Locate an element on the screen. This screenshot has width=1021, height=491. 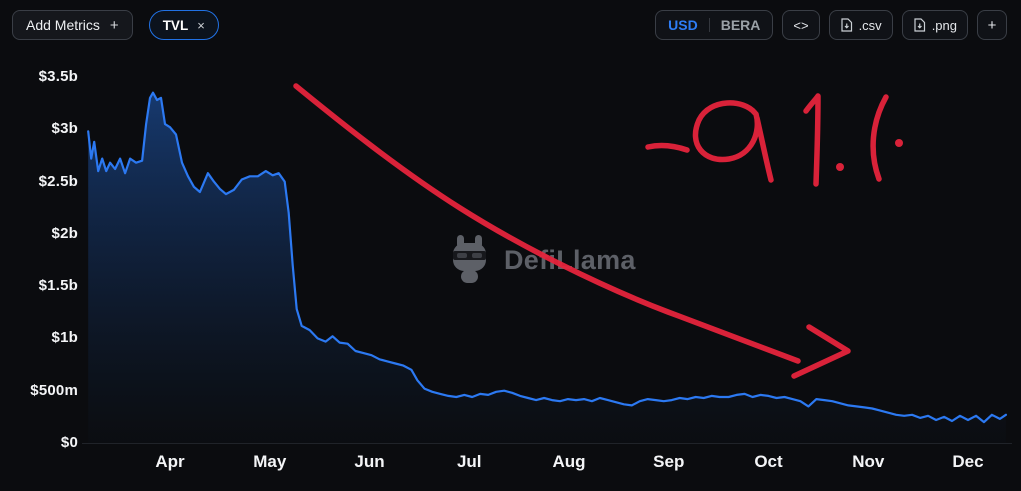
embed-code-button: <> is located at coordinates (801, 25).